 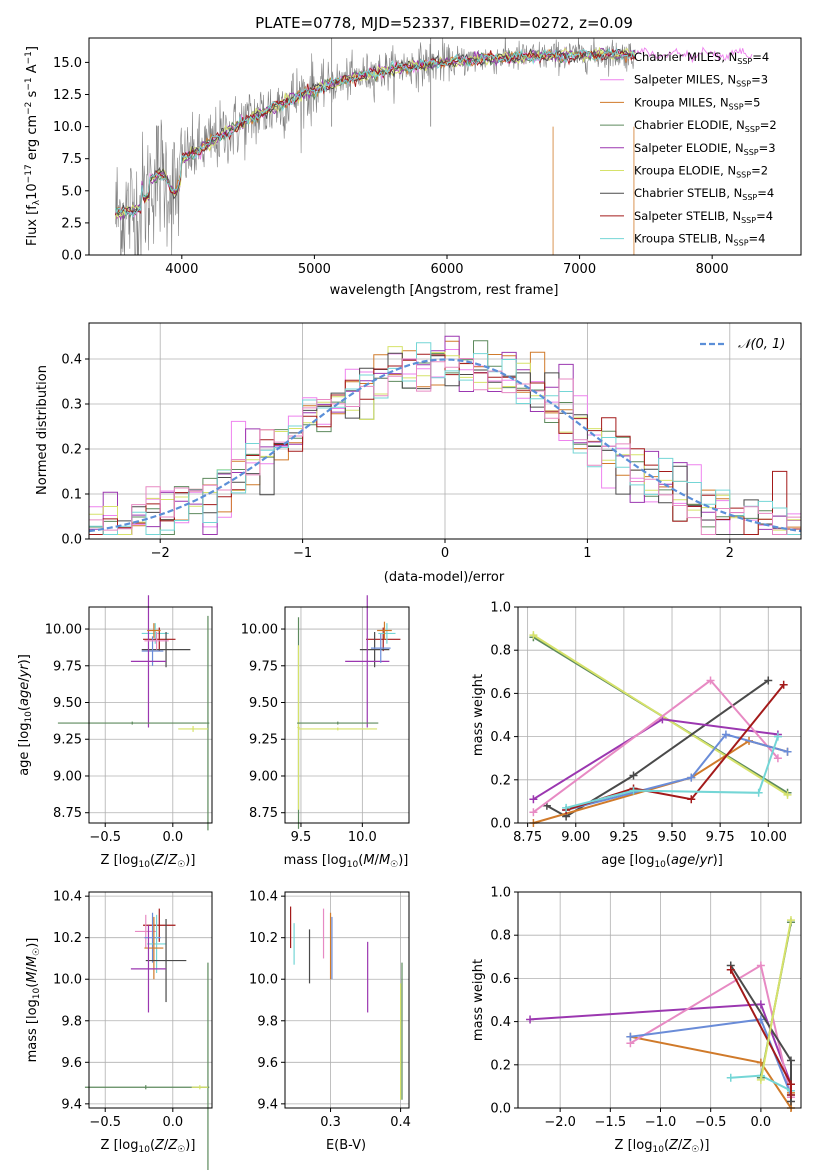 What do you see at coordinates (704, 194) in the screenshot?
I see `legend-label: Chabrier STELIB, NSSP=4` at bounding box center [704, 194].